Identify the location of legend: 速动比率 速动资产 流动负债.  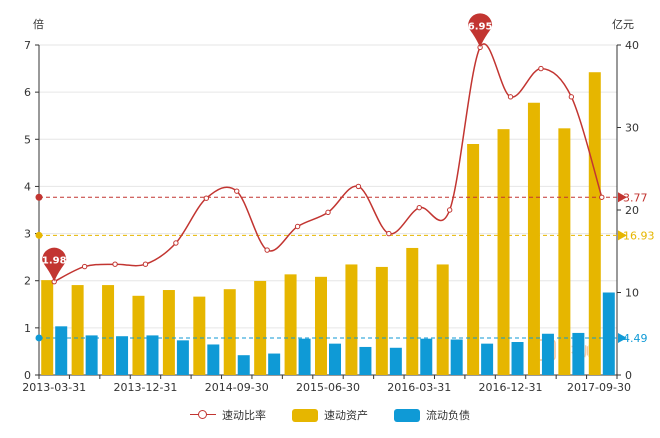
(330, 415).